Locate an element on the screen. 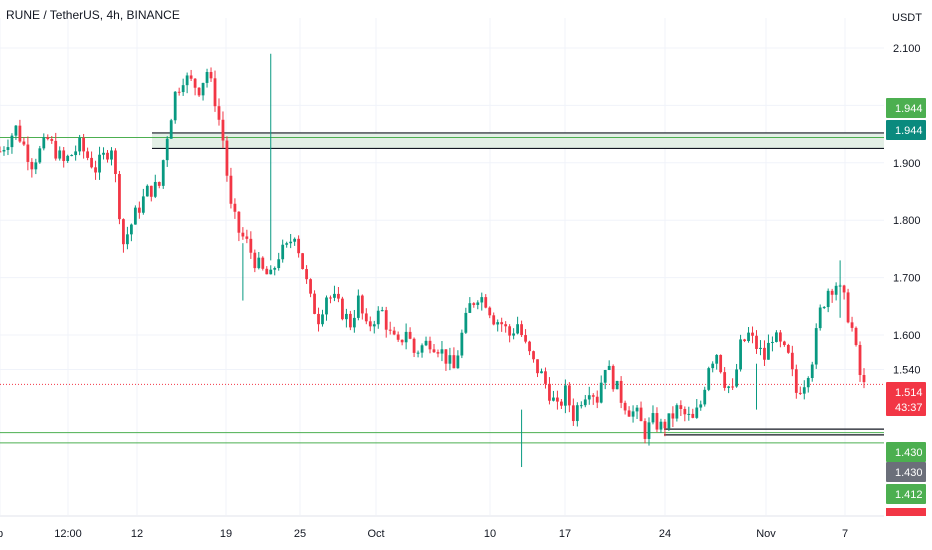 The width and height of the screenshot is (932, 550). badge-partial is located at coordinates (906, 512).